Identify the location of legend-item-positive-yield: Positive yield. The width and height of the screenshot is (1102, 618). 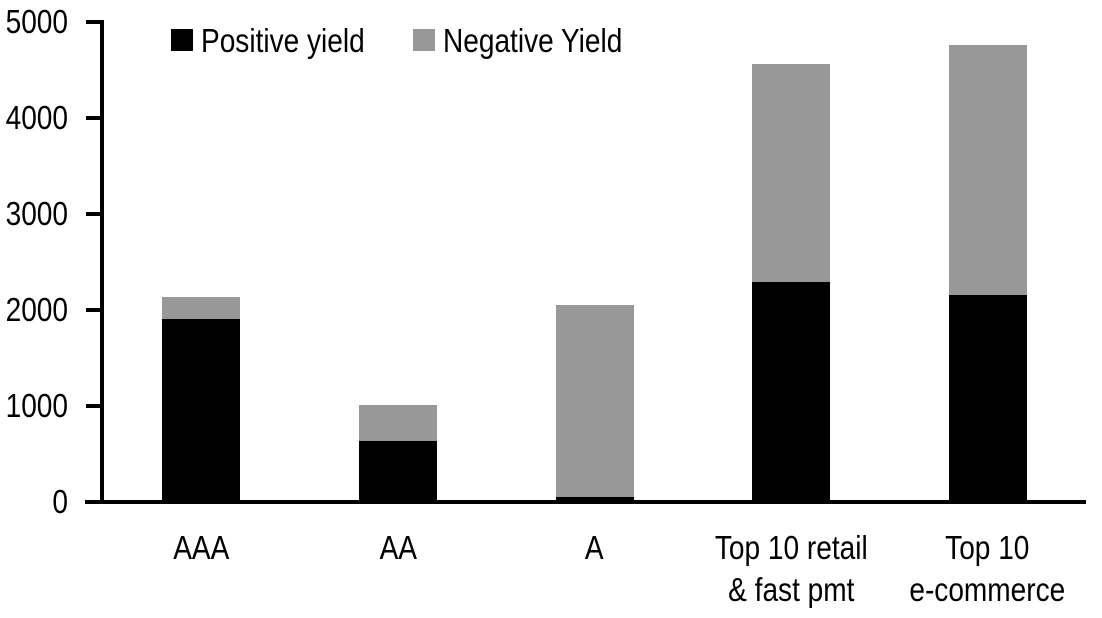
(282, 40).